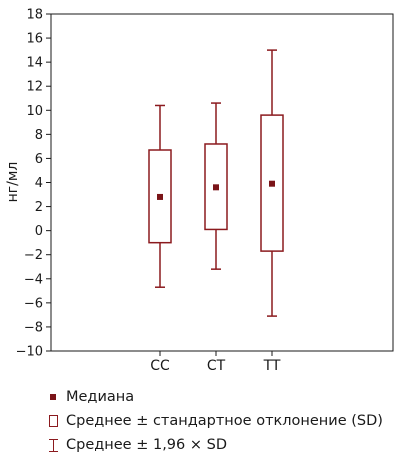 The height and width of the screenshot is (460, 413). Describe the element at coordinates (216, 366) in the screenshot. I see `x-tick-label: CT` at that location.